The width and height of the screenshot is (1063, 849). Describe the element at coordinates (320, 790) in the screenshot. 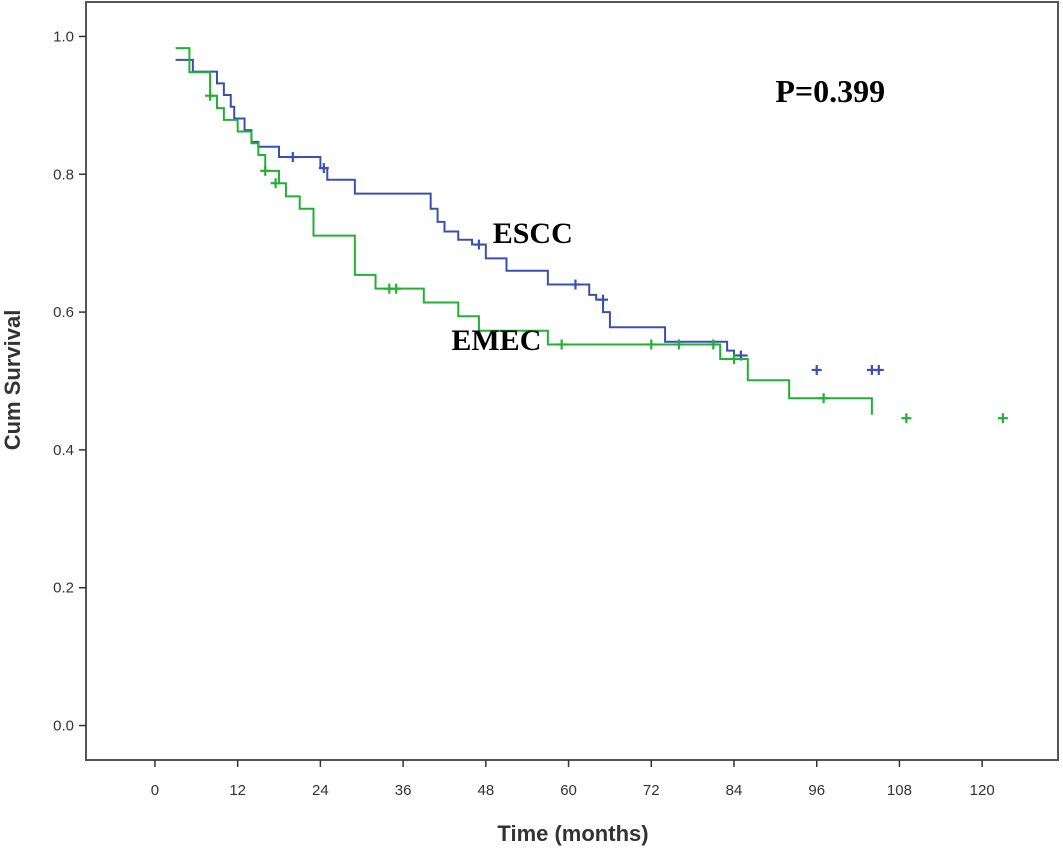

I see `x-tick-label: 24` at that location.